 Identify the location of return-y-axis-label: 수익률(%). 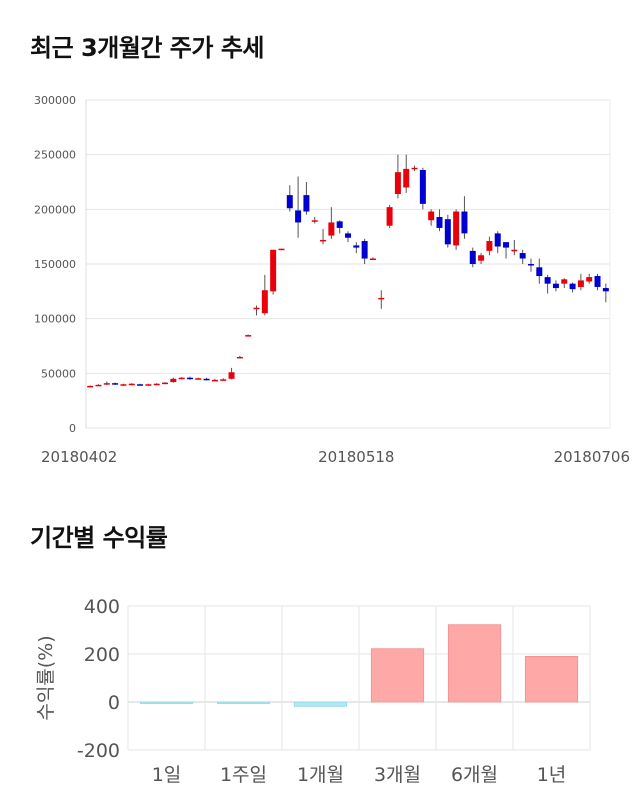
(46, 677).